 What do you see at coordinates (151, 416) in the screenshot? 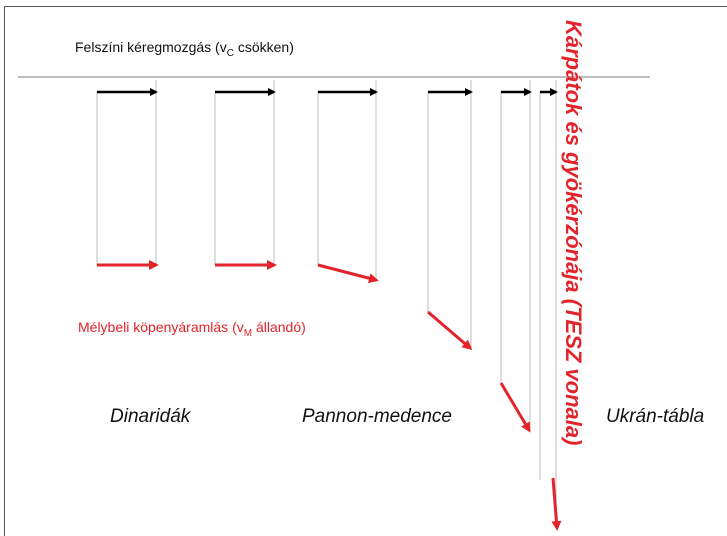
I see `region-label: Dinaridák` at bounding box center [151, 416].